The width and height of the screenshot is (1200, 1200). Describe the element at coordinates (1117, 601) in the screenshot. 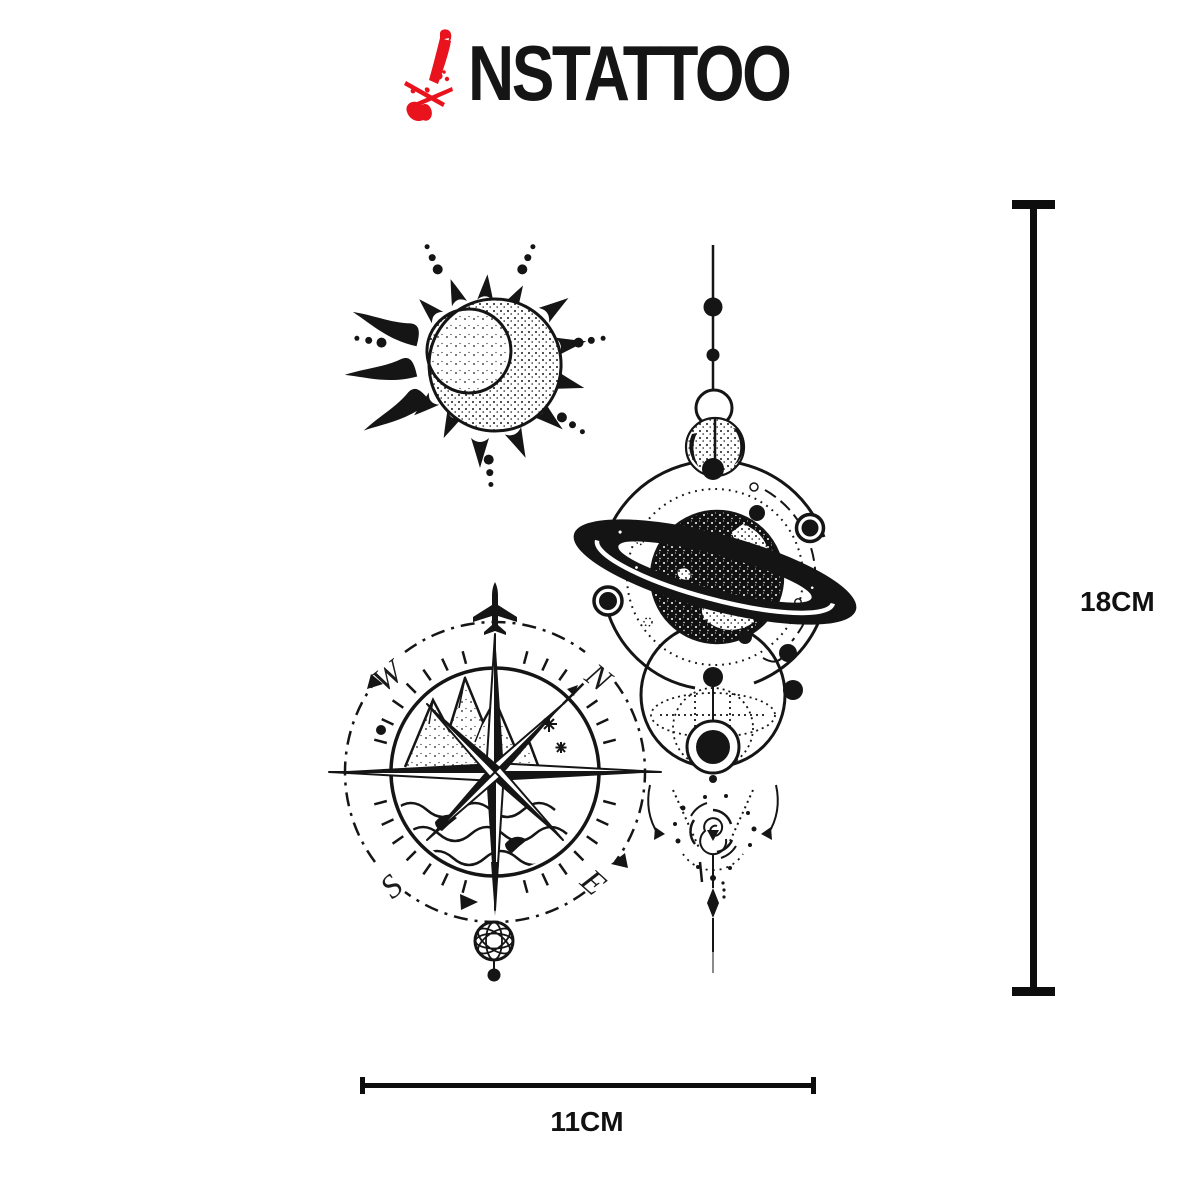

I see `height-label: 18CM` at that location.